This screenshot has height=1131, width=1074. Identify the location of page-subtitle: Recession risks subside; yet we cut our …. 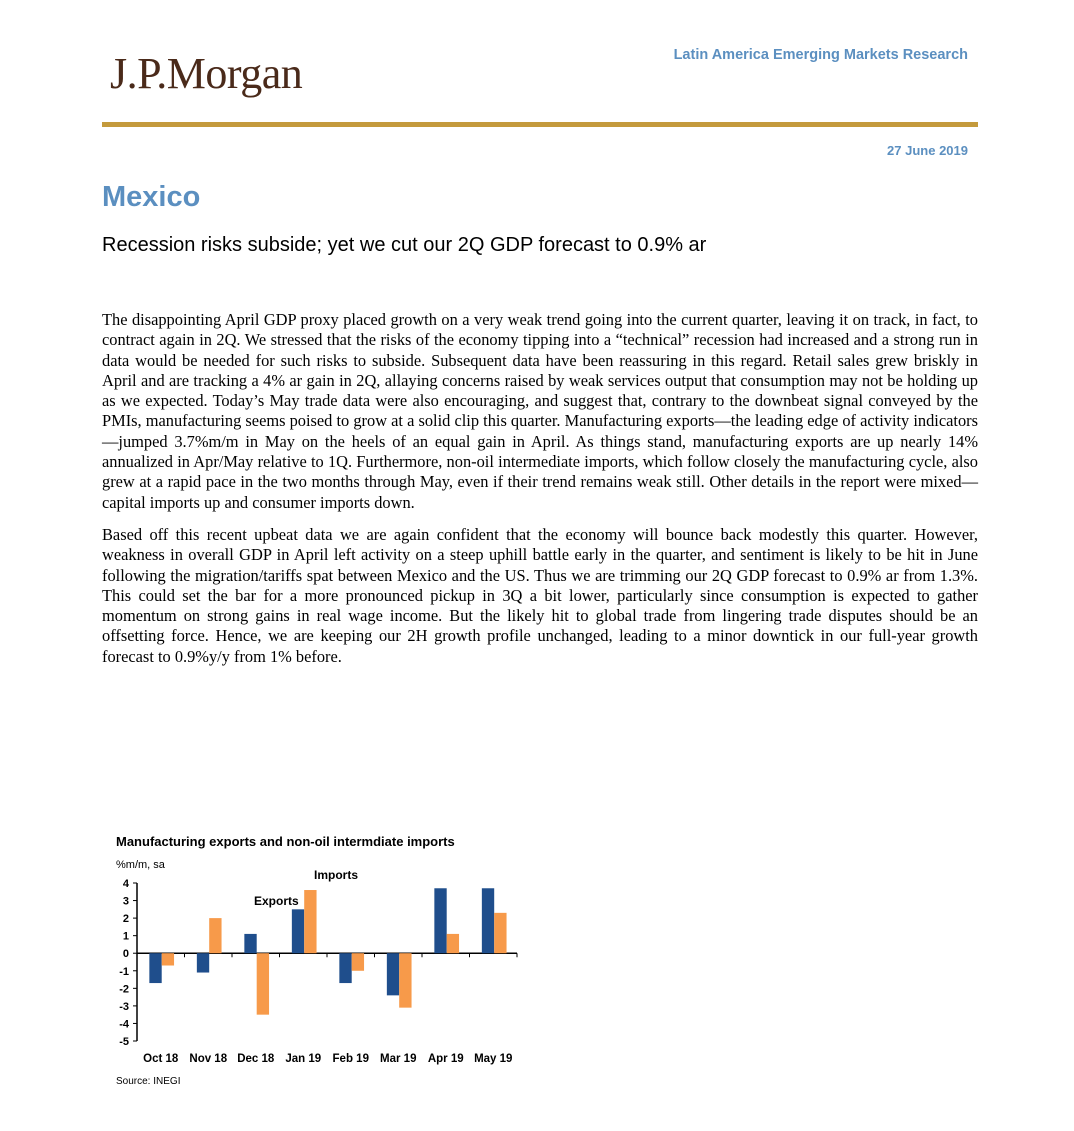
(404, 245).